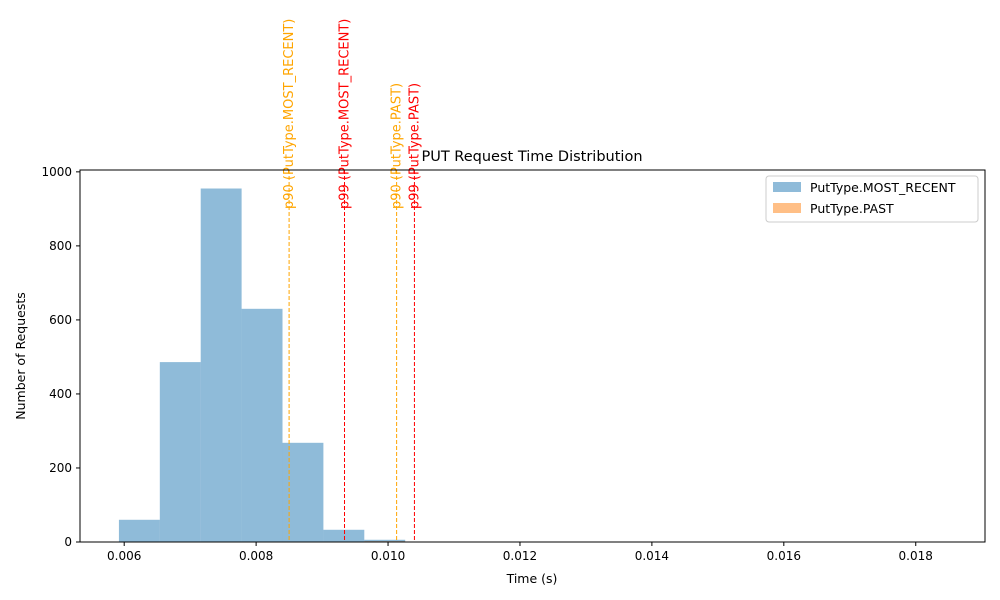  I want to click on y-tick-label-5: 1000, so click(56, 172).